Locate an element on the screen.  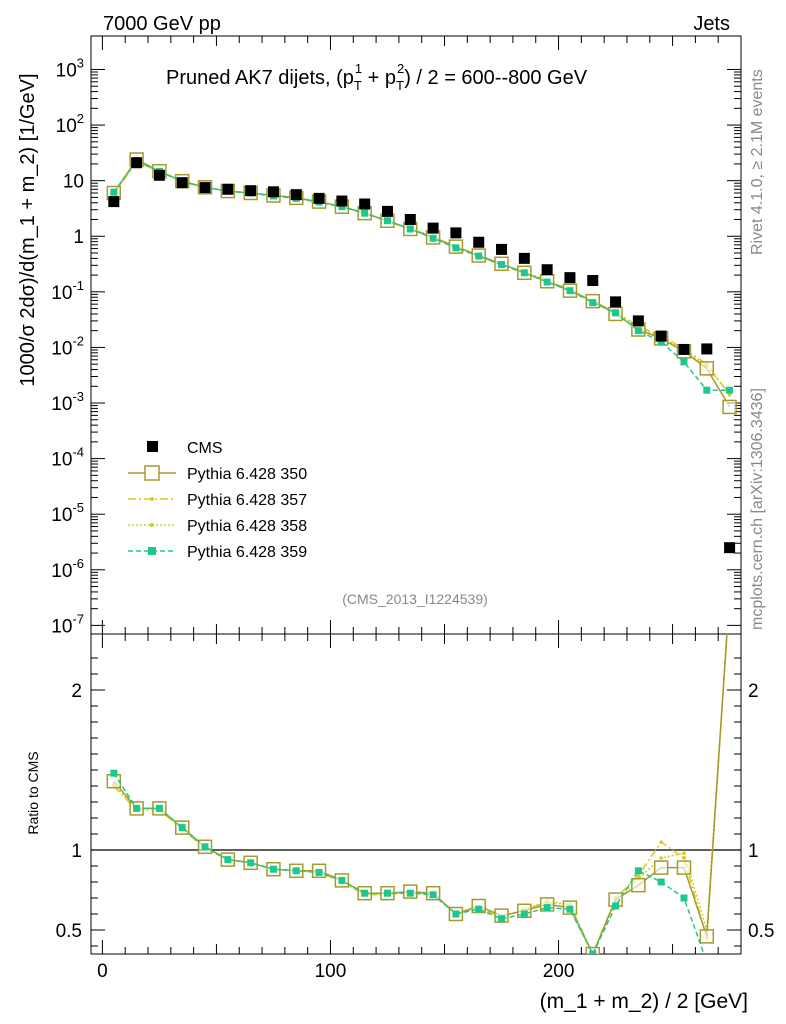
title-mid: + p is located at coordinates (379, 78).